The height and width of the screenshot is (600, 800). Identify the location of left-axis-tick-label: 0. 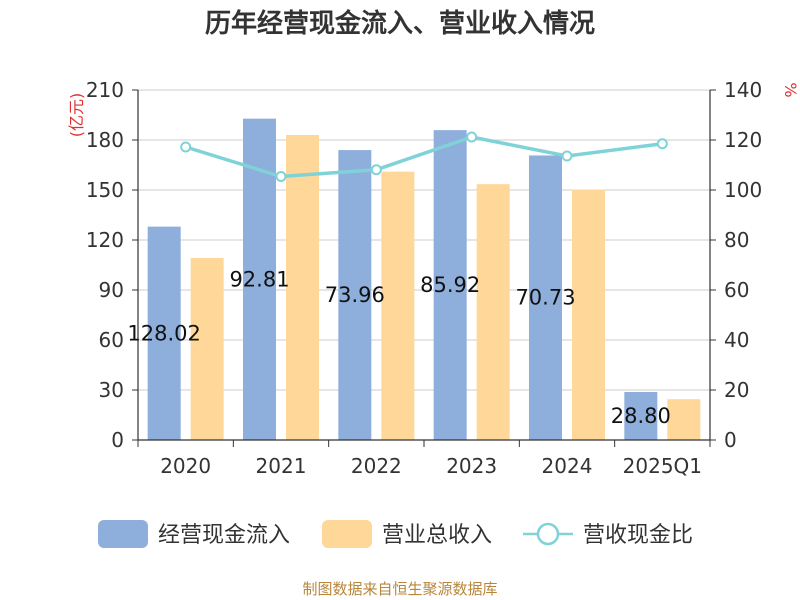
(117, 440).